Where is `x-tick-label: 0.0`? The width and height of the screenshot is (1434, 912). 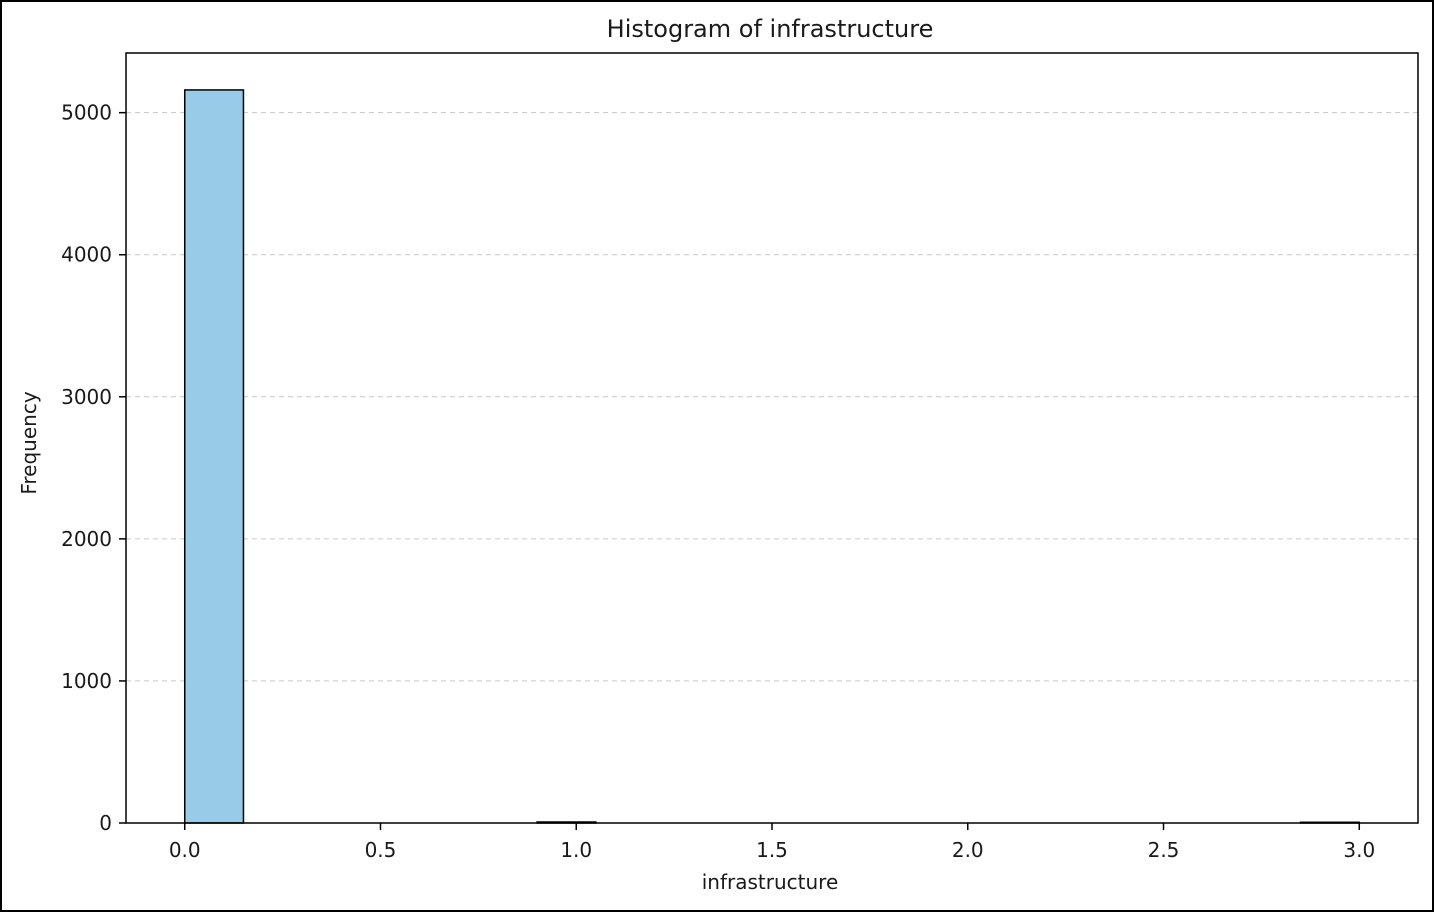
x-tick-label: 0.0 is located at coordinates (185, 850).